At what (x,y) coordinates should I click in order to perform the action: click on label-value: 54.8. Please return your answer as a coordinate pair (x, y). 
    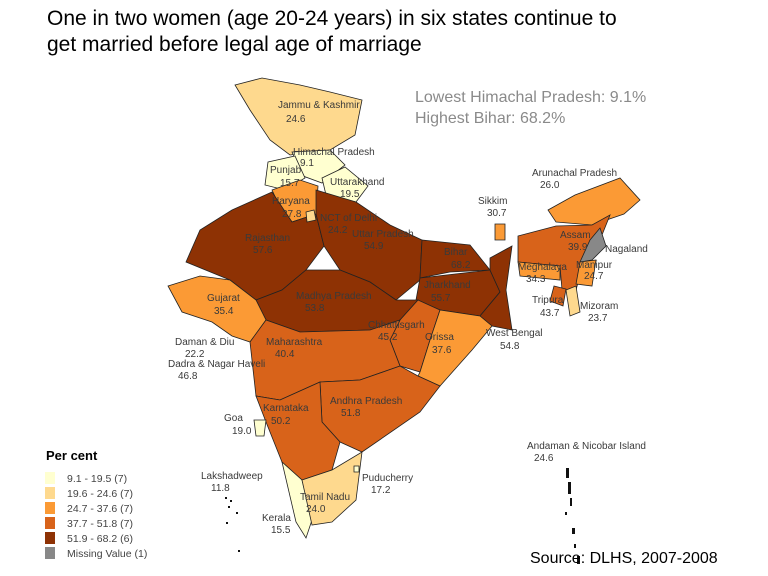
    Looking at the image, I should click on (510, 346).